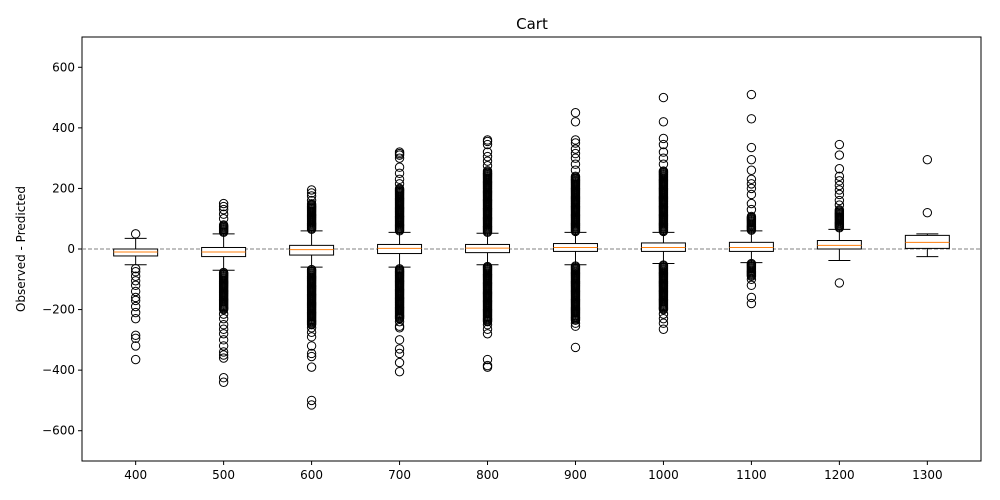 Image resolution: width=1000 pixels, height=500 pixels. I want to click on y-tick-label: 400, so click(63, 128).